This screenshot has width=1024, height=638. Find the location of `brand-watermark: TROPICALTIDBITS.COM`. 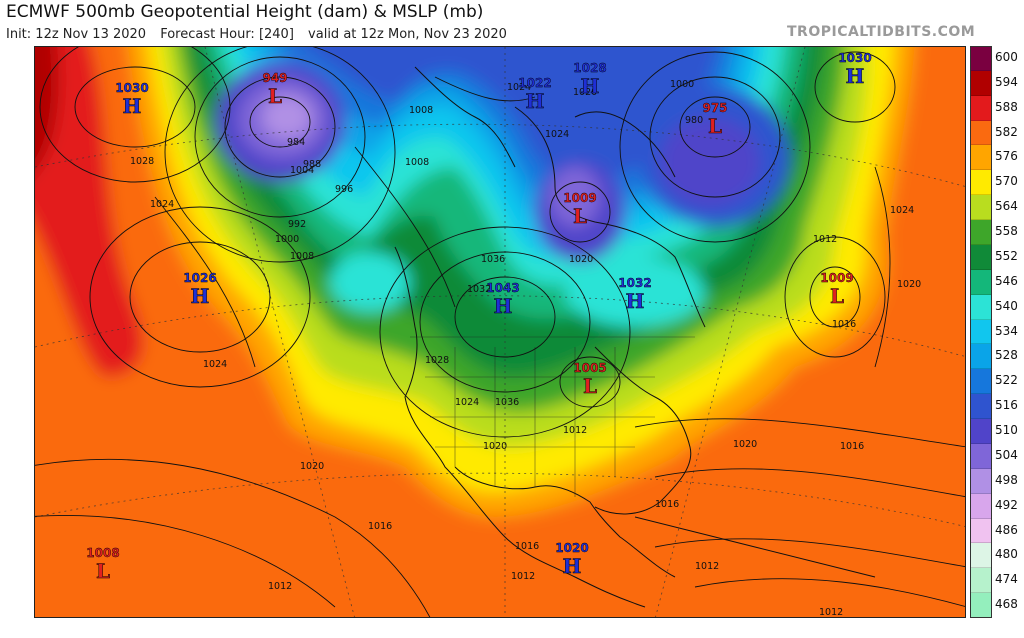

brand-watermark: TROPICALTIDBITS.COM is located at coordinates (881, 32).